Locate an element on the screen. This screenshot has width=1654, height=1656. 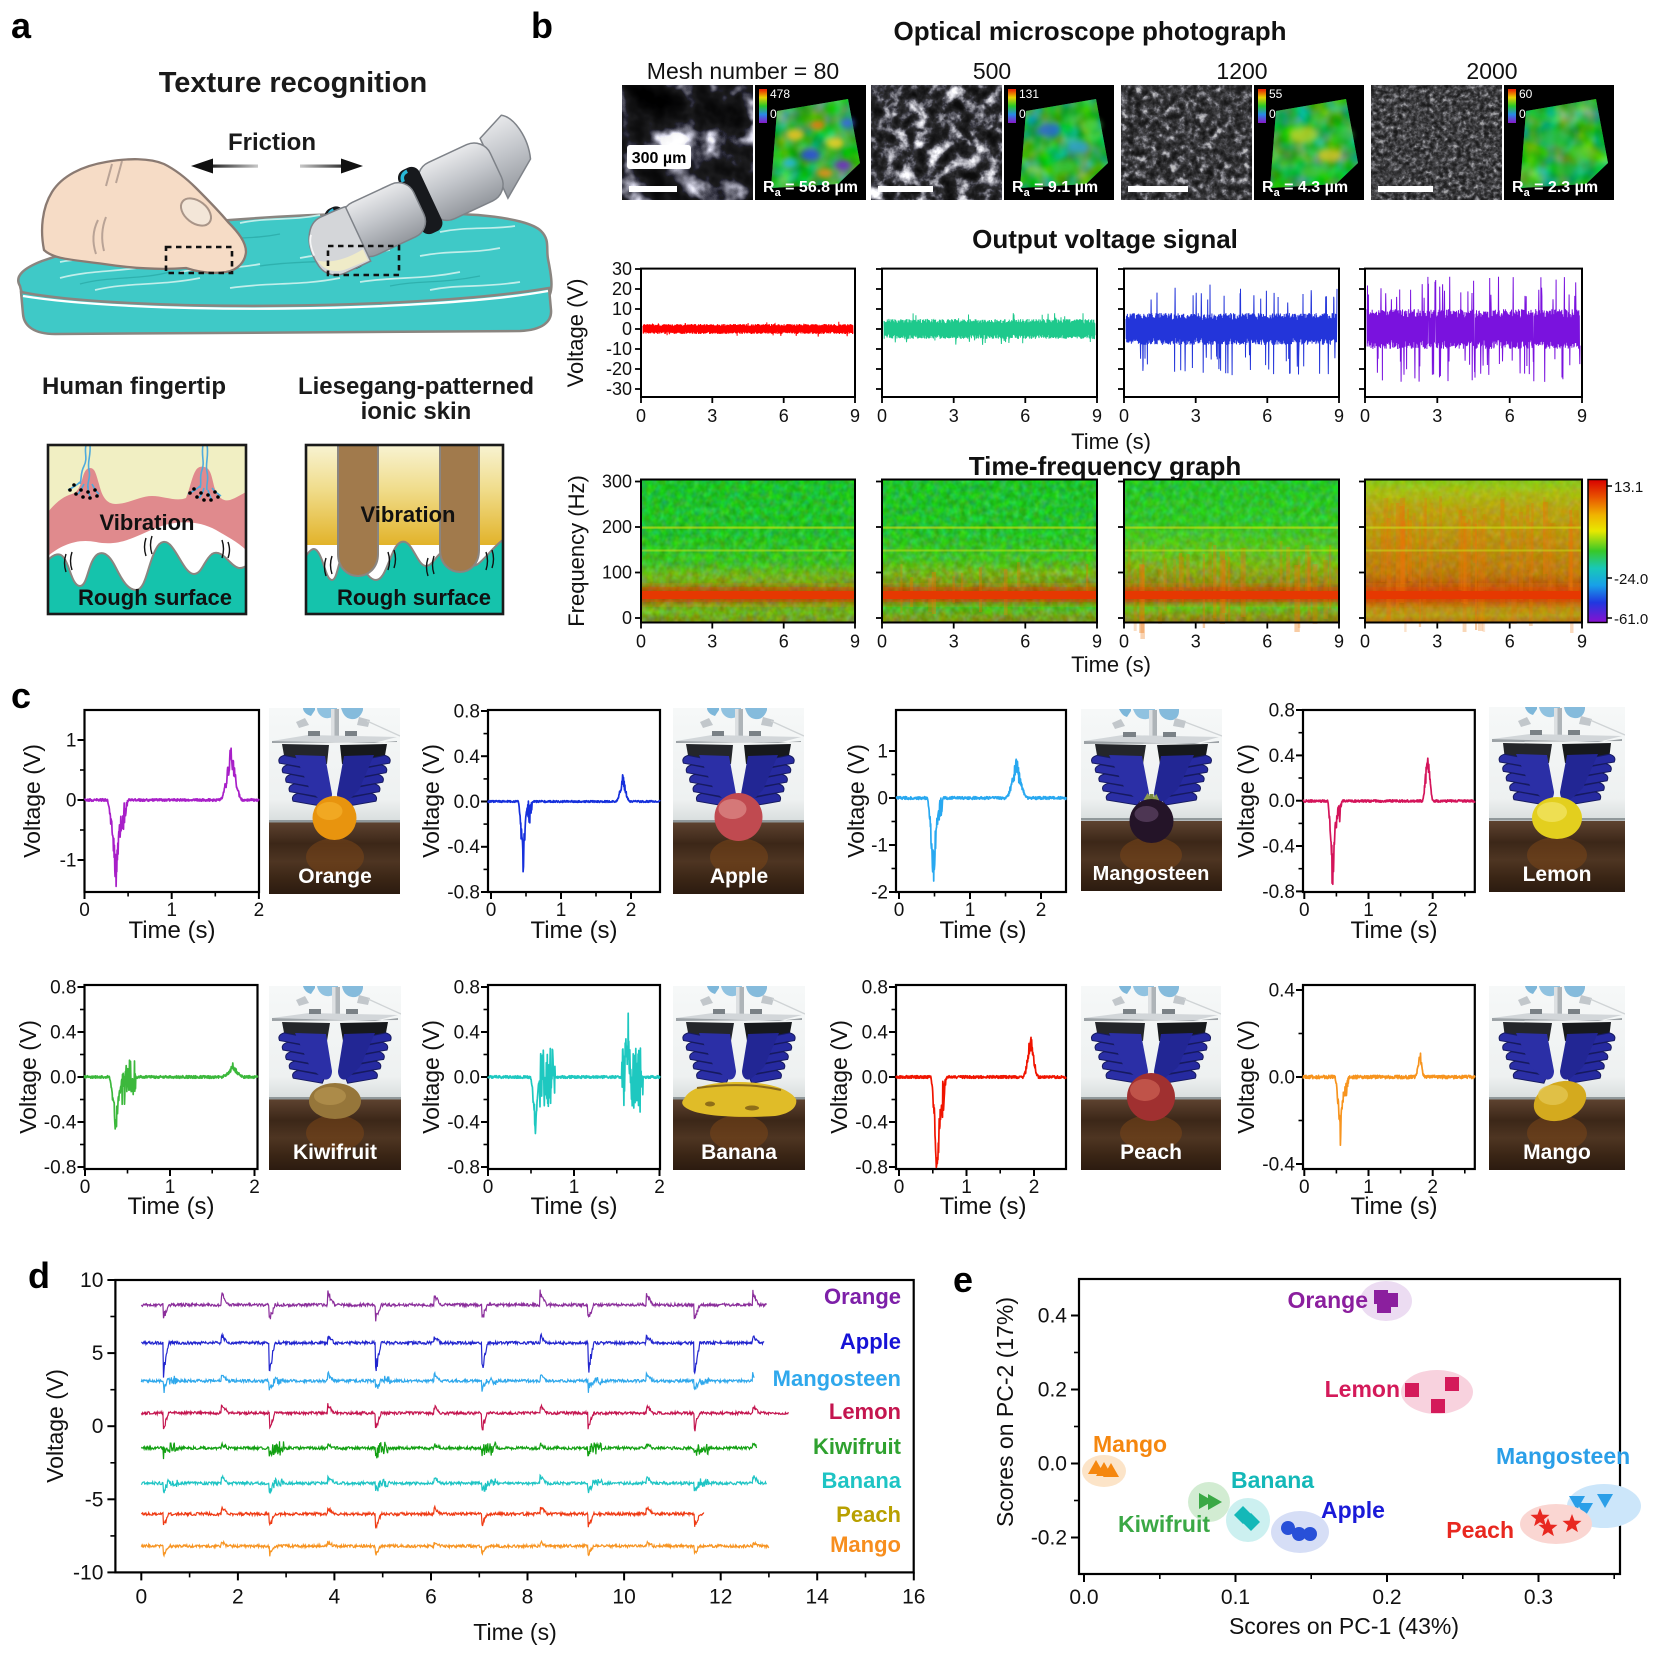
svg-text: 8 is located at coordinates (528, 1596).